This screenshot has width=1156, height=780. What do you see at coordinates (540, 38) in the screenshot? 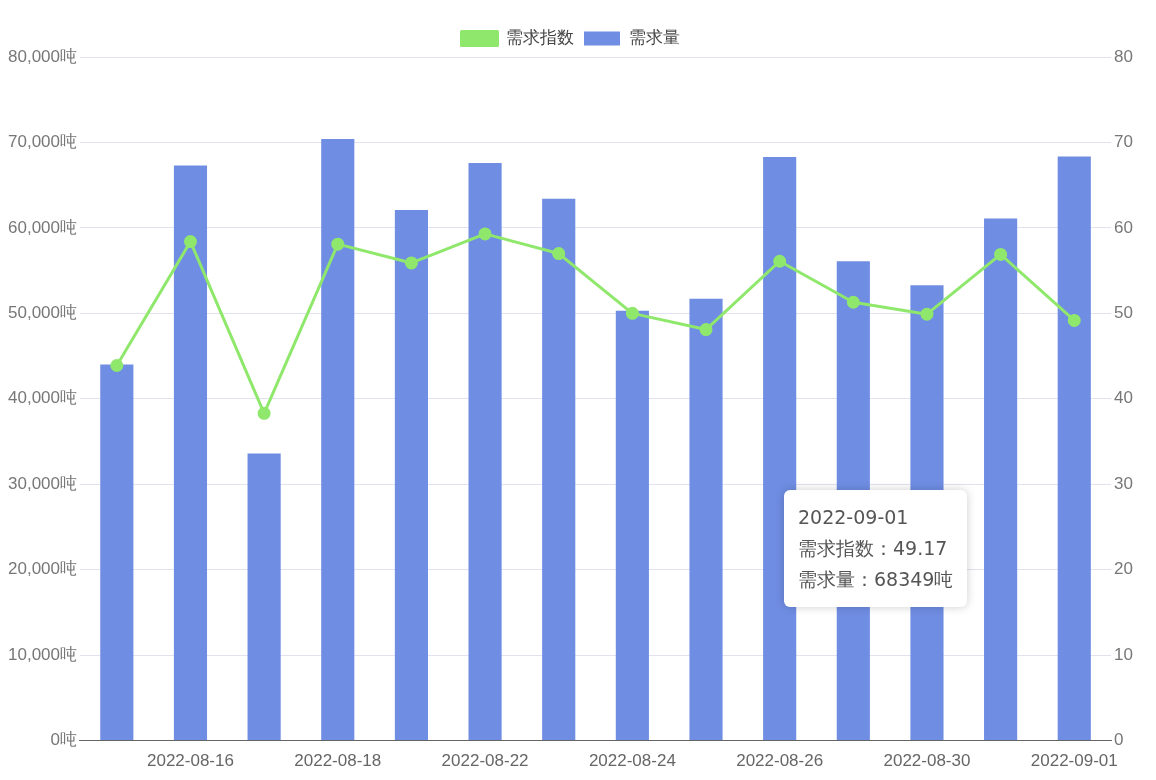
I see `legend-label: 需求指数` at bounding box center [540, 38].